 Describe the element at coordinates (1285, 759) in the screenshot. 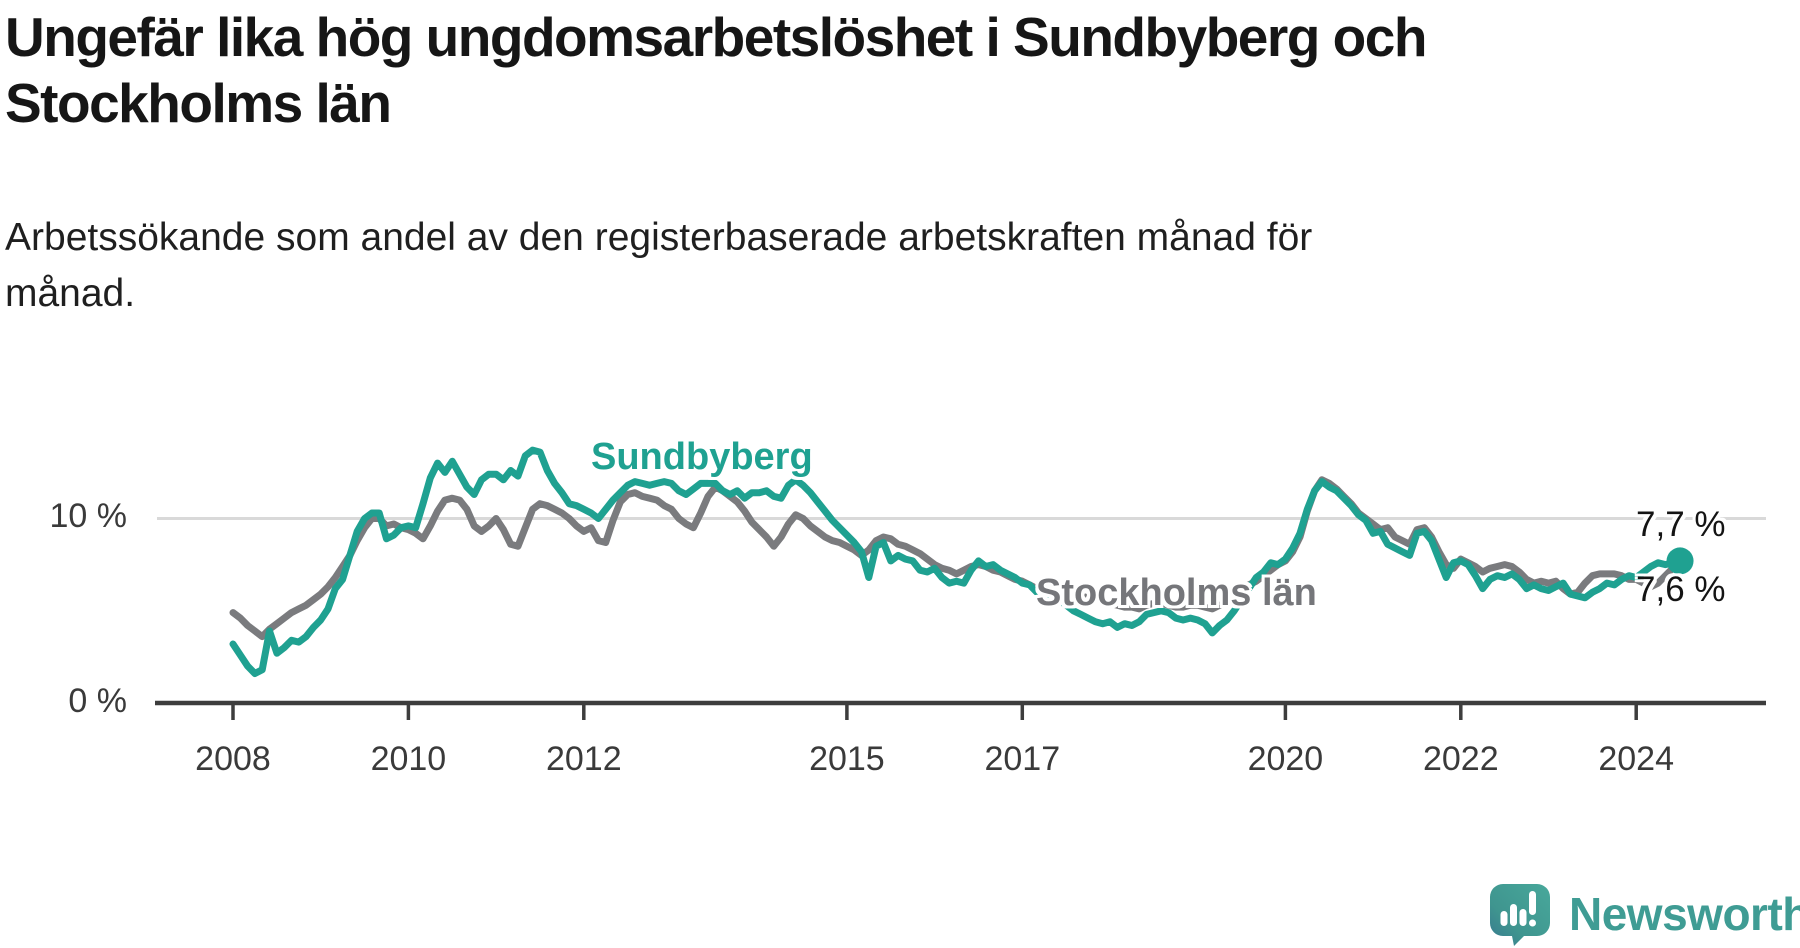

I see `x-tick-label-2020: 2020` at that location.